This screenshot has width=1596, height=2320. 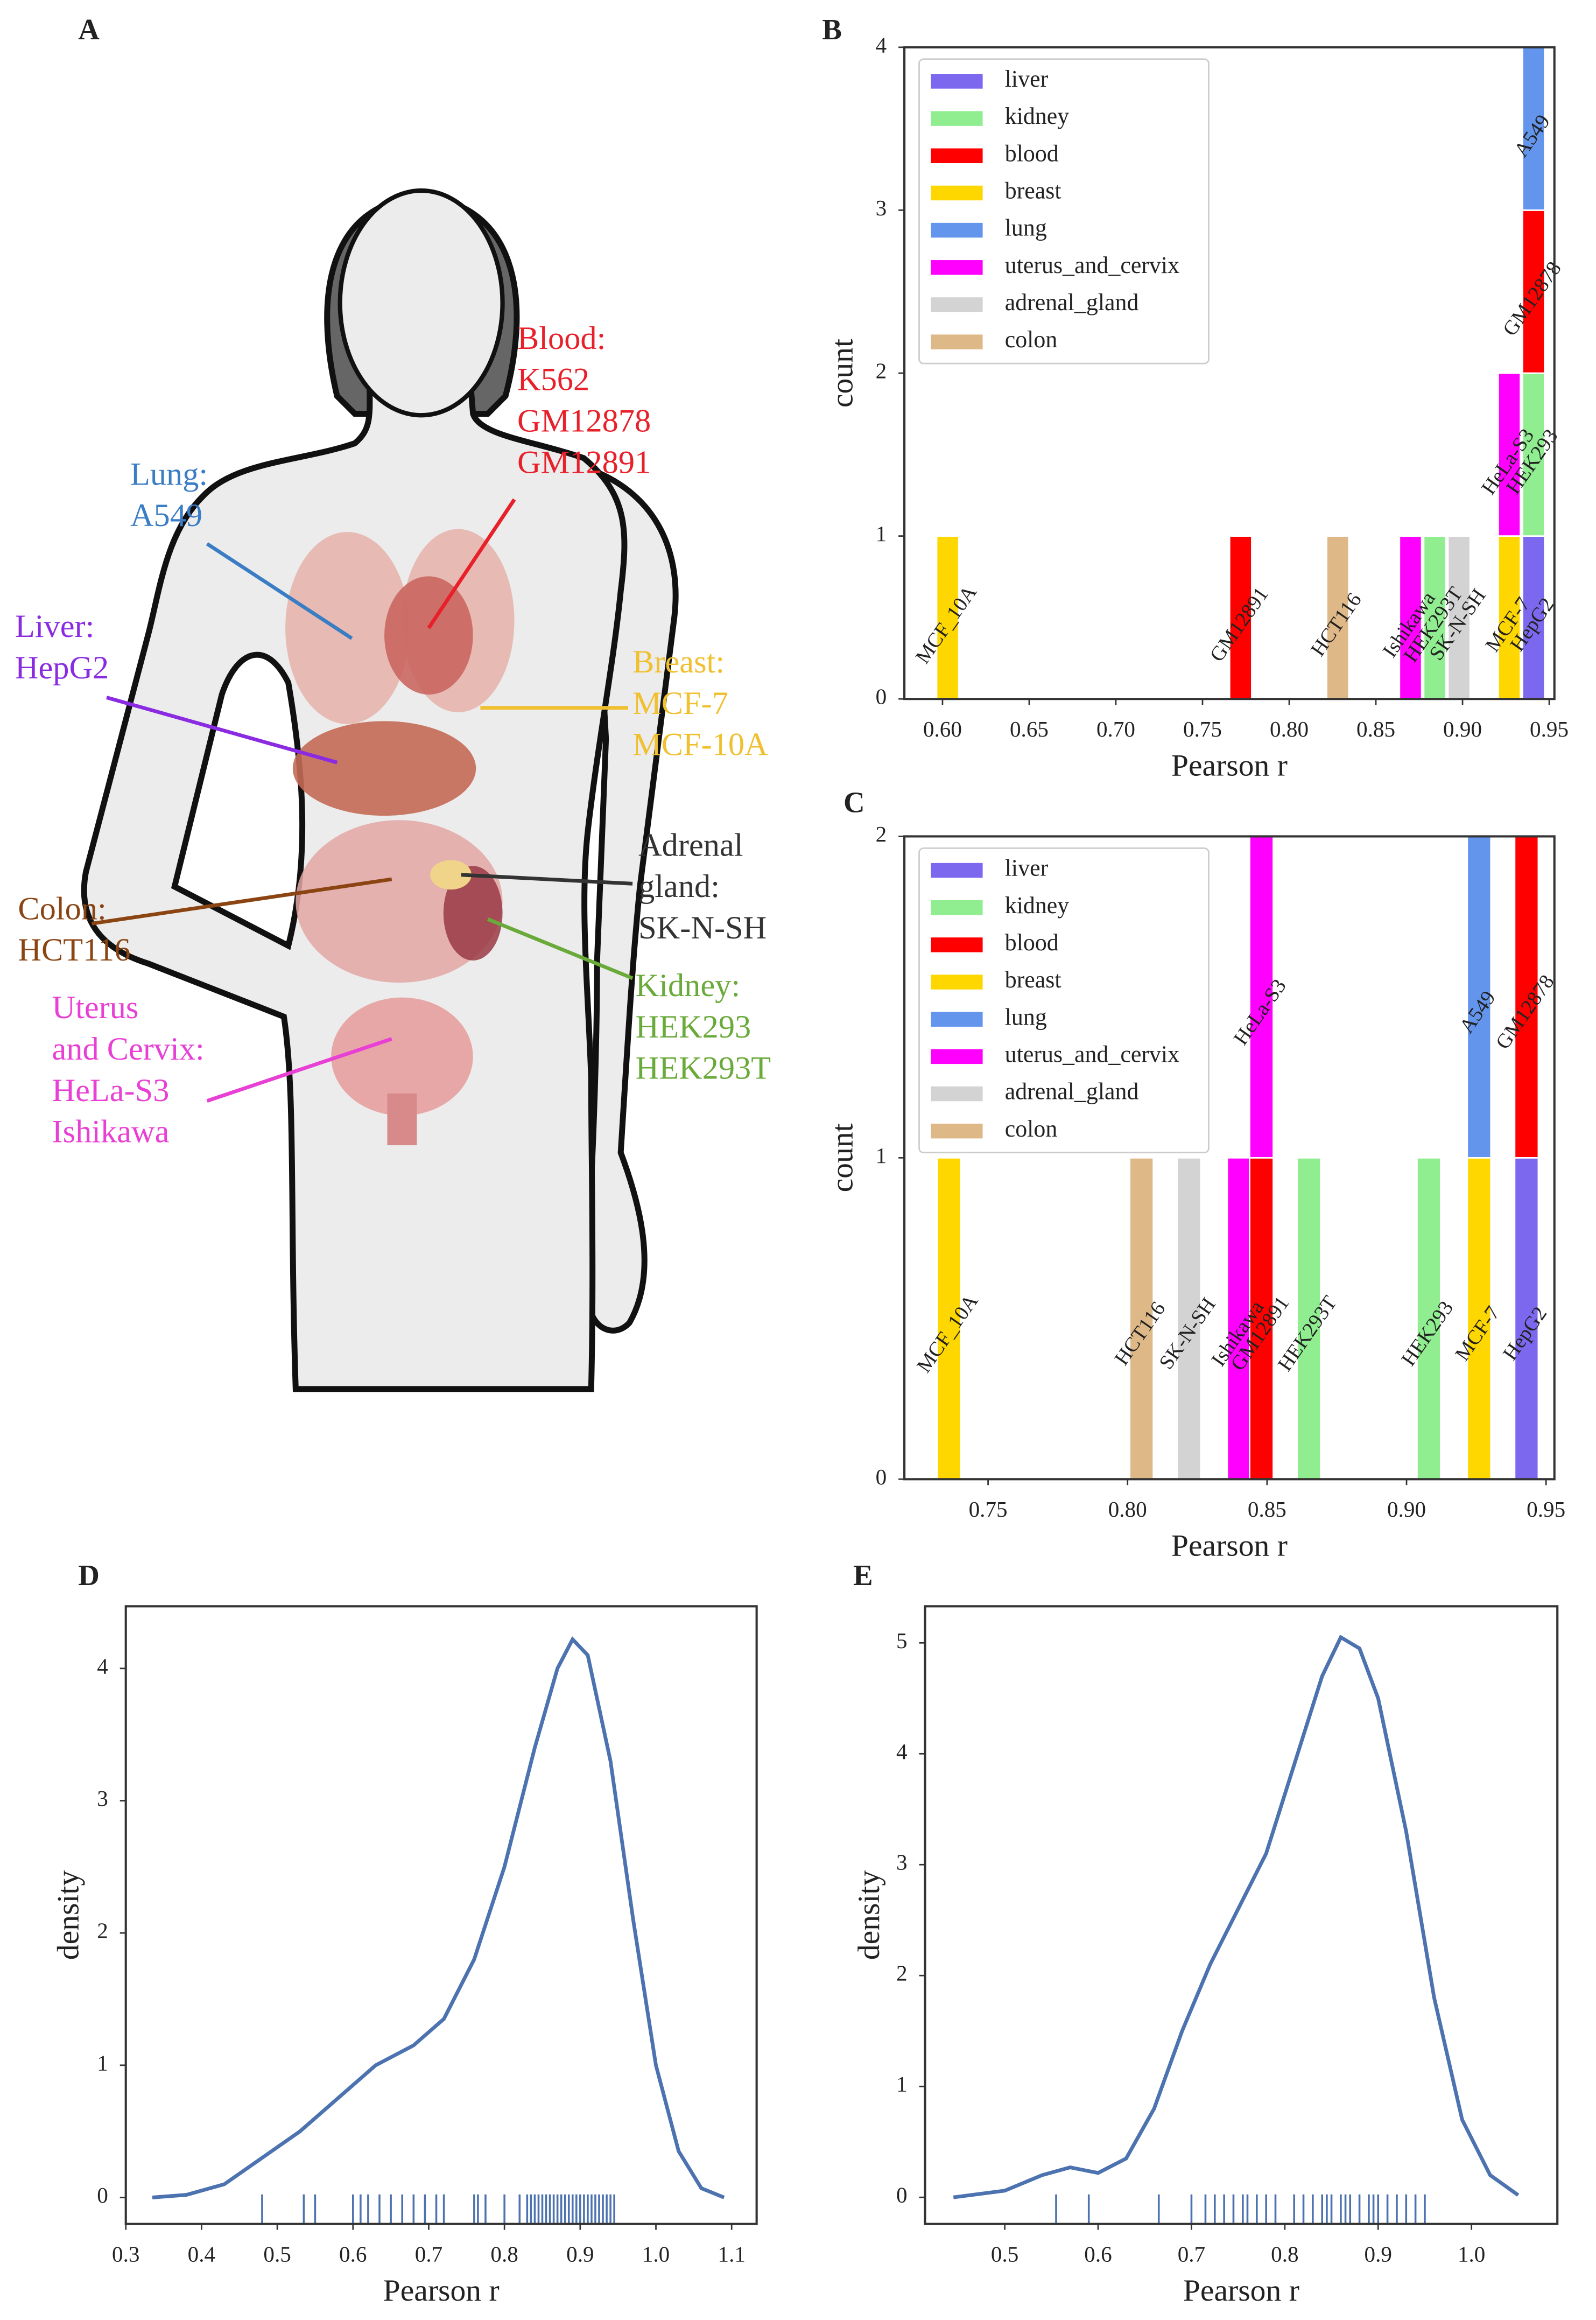 I want to click on x-tick-label: 0.65, so click(x=1029, y=729).